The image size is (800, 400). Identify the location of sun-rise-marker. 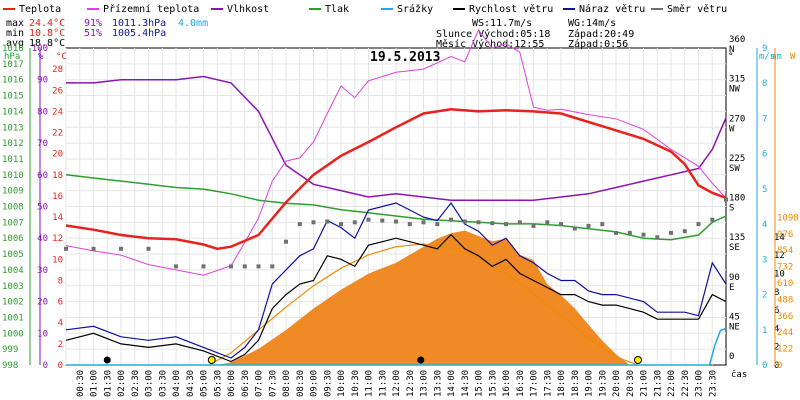
(211, 360).